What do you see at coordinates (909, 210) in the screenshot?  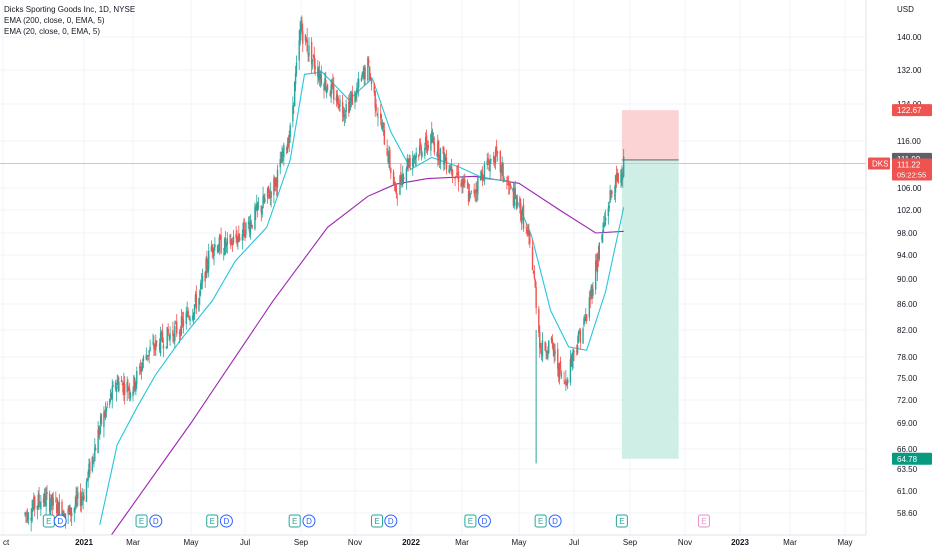 I see `y-tick-label: 102.00` at bounding box center [909, 210].